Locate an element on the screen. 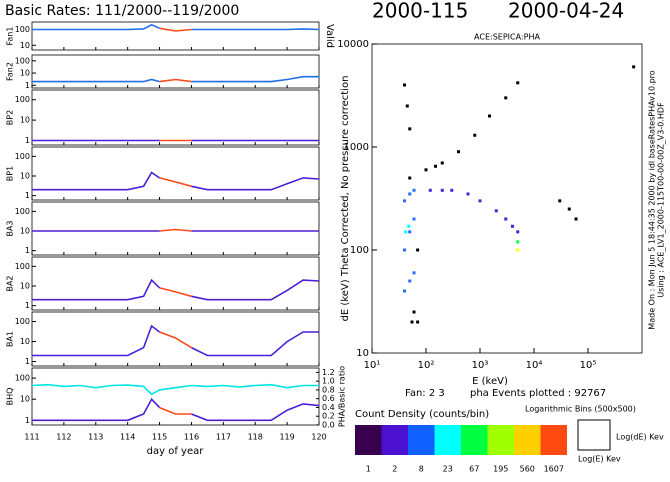 This screenshot has height=482, width=670. scatter-title: ACE:SEPICA:PHA is located at coordinates (507, 37).